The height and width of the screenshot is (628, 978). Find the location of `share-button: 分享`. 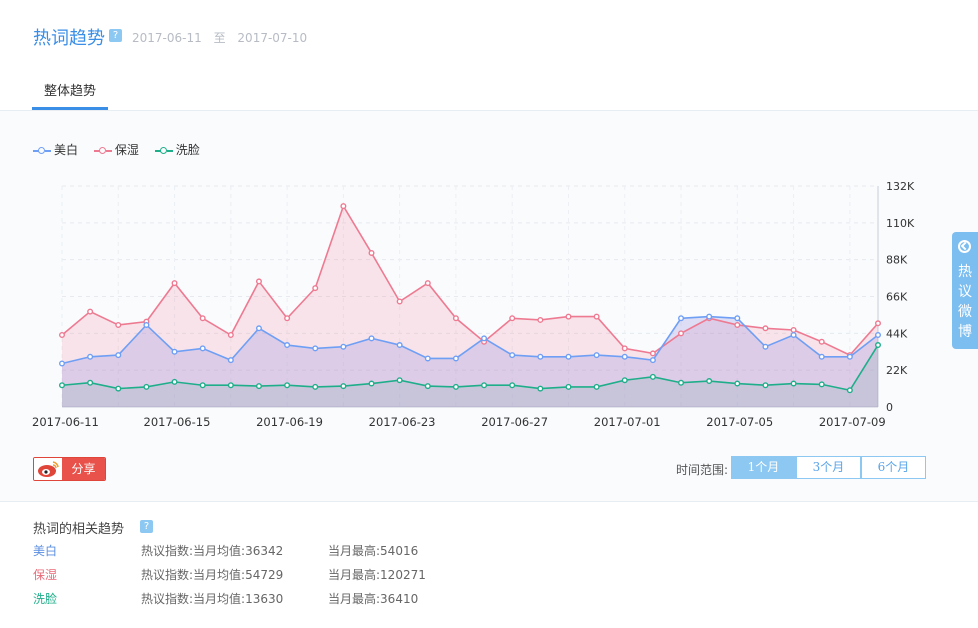

share-button: 分享 is located at coordinates (69, 469).